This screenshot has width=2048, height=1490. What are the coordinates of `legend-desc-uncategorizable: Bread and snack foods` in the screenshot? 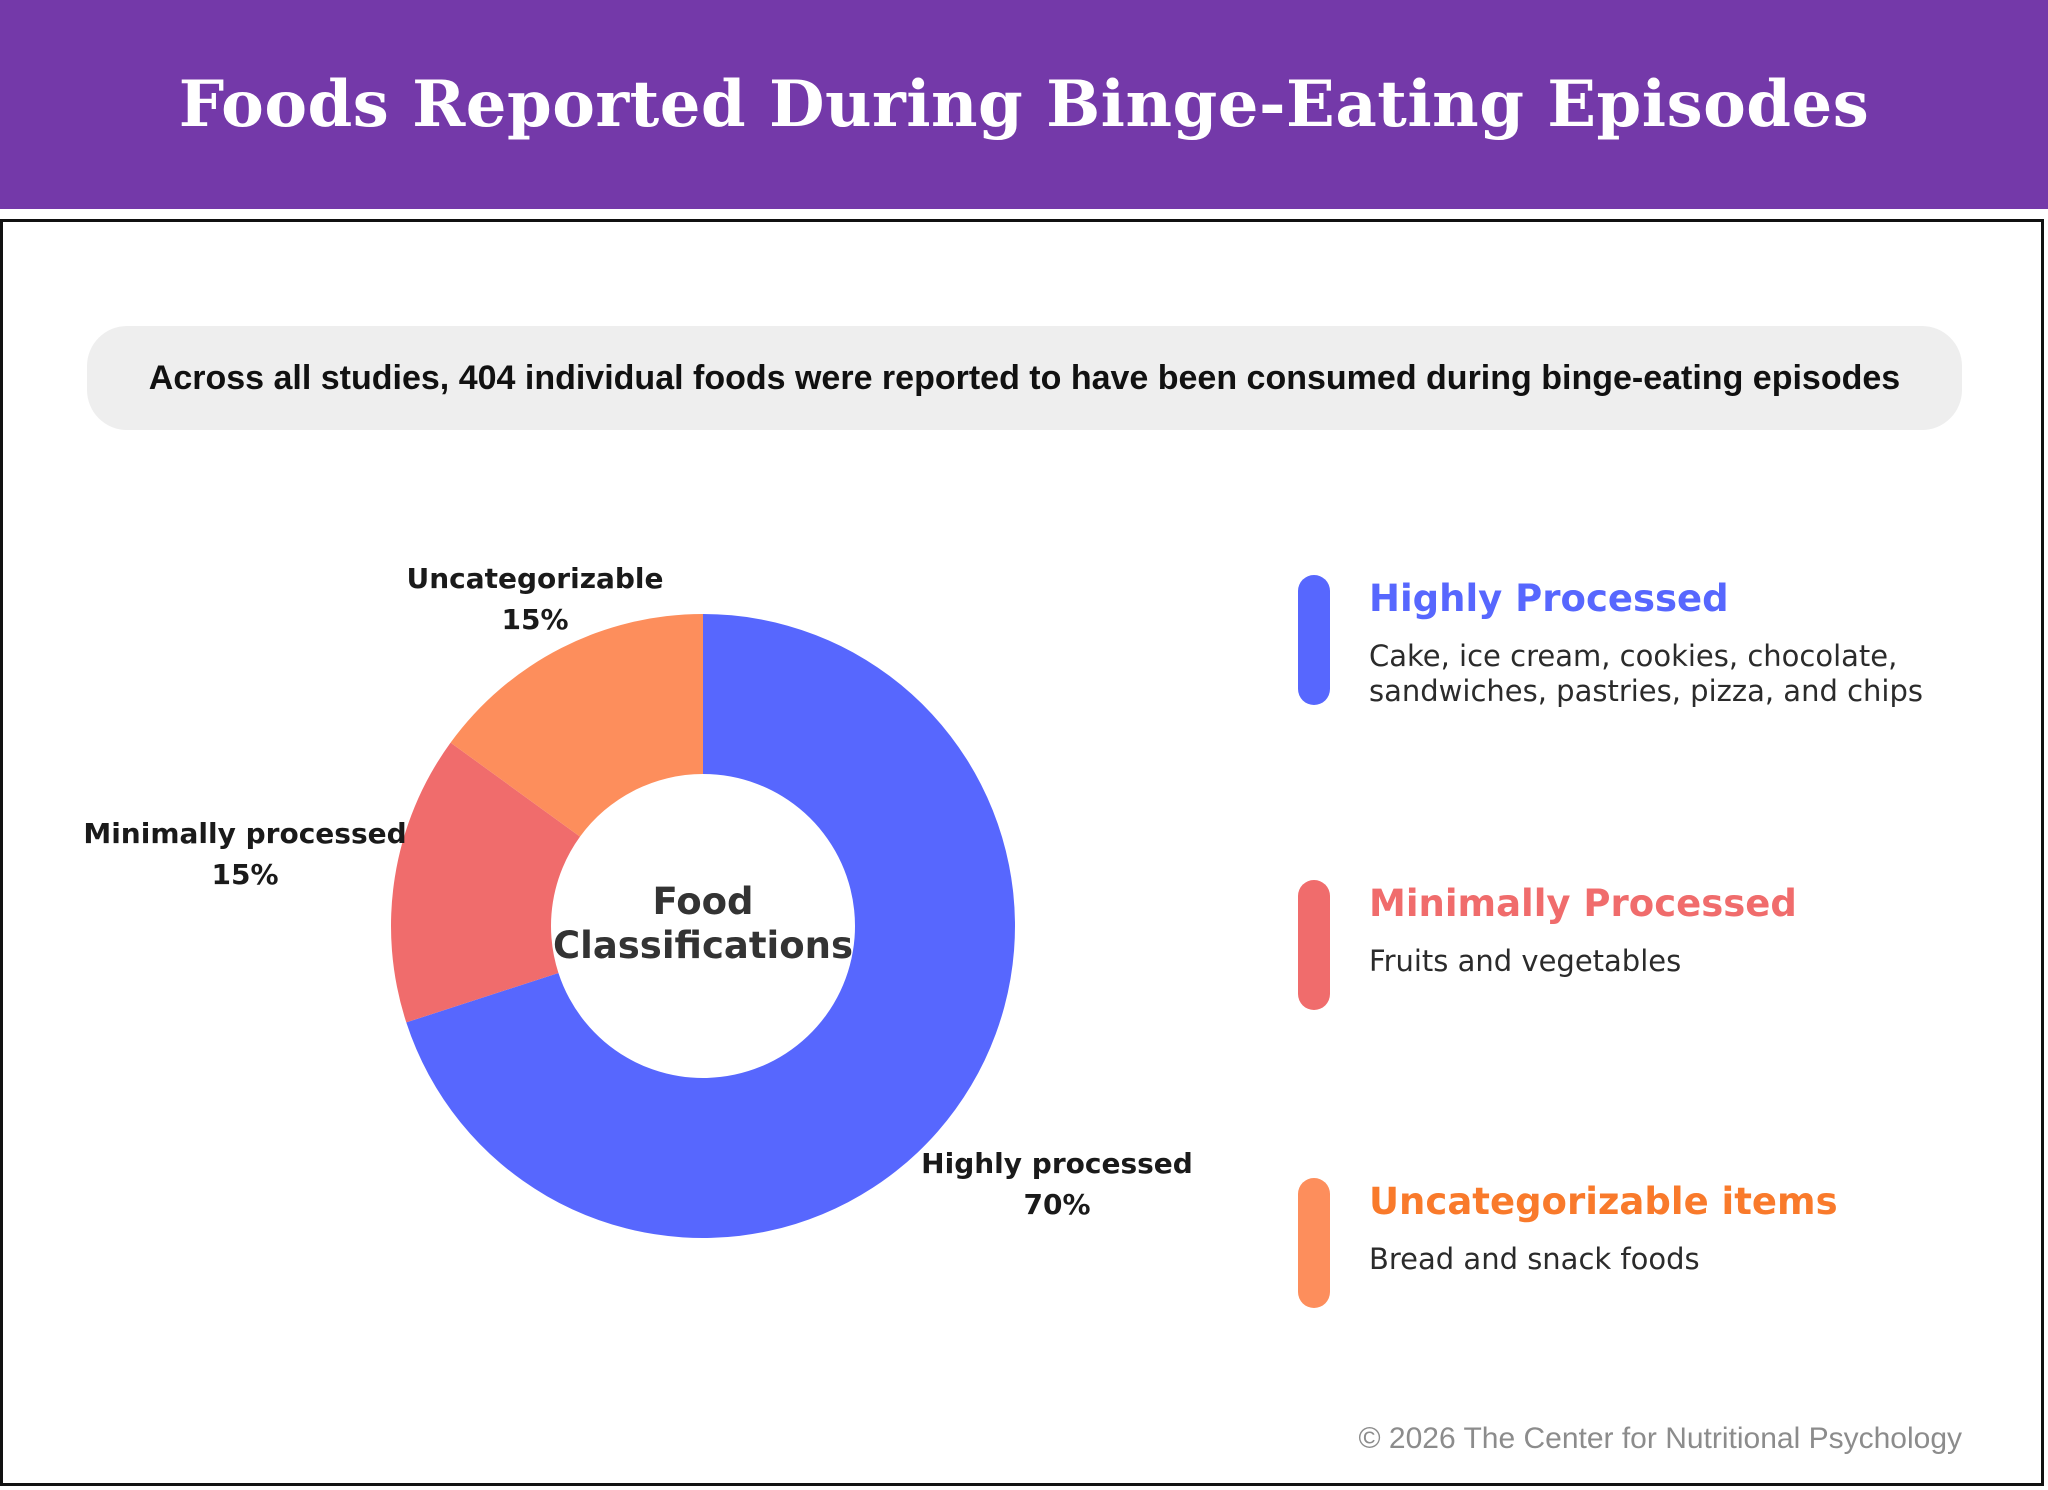 It's located at (1534, 1259).